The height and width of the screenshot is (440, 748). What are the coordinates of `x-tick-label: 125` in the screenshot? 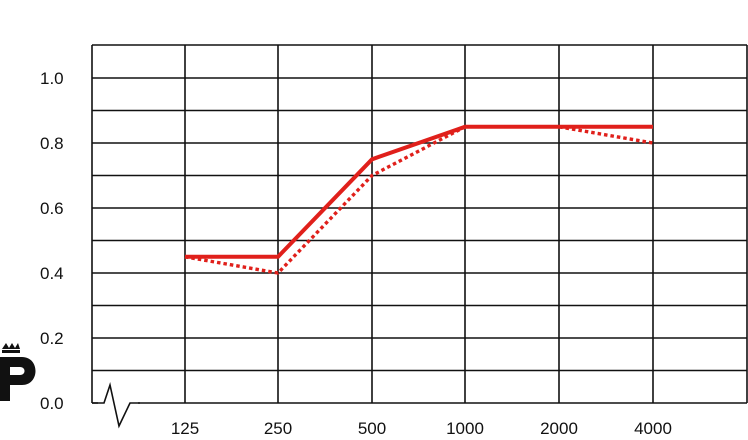 It's located at (185, 428).